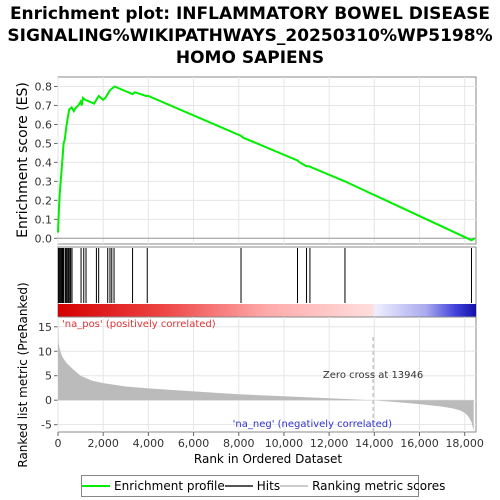 This screenshot has height=500, width=500. What do you see at coordinates (44, 124) in the screenshot?
I see `es-ytick-label-6: 0.6` at bounding box center [44, 124].